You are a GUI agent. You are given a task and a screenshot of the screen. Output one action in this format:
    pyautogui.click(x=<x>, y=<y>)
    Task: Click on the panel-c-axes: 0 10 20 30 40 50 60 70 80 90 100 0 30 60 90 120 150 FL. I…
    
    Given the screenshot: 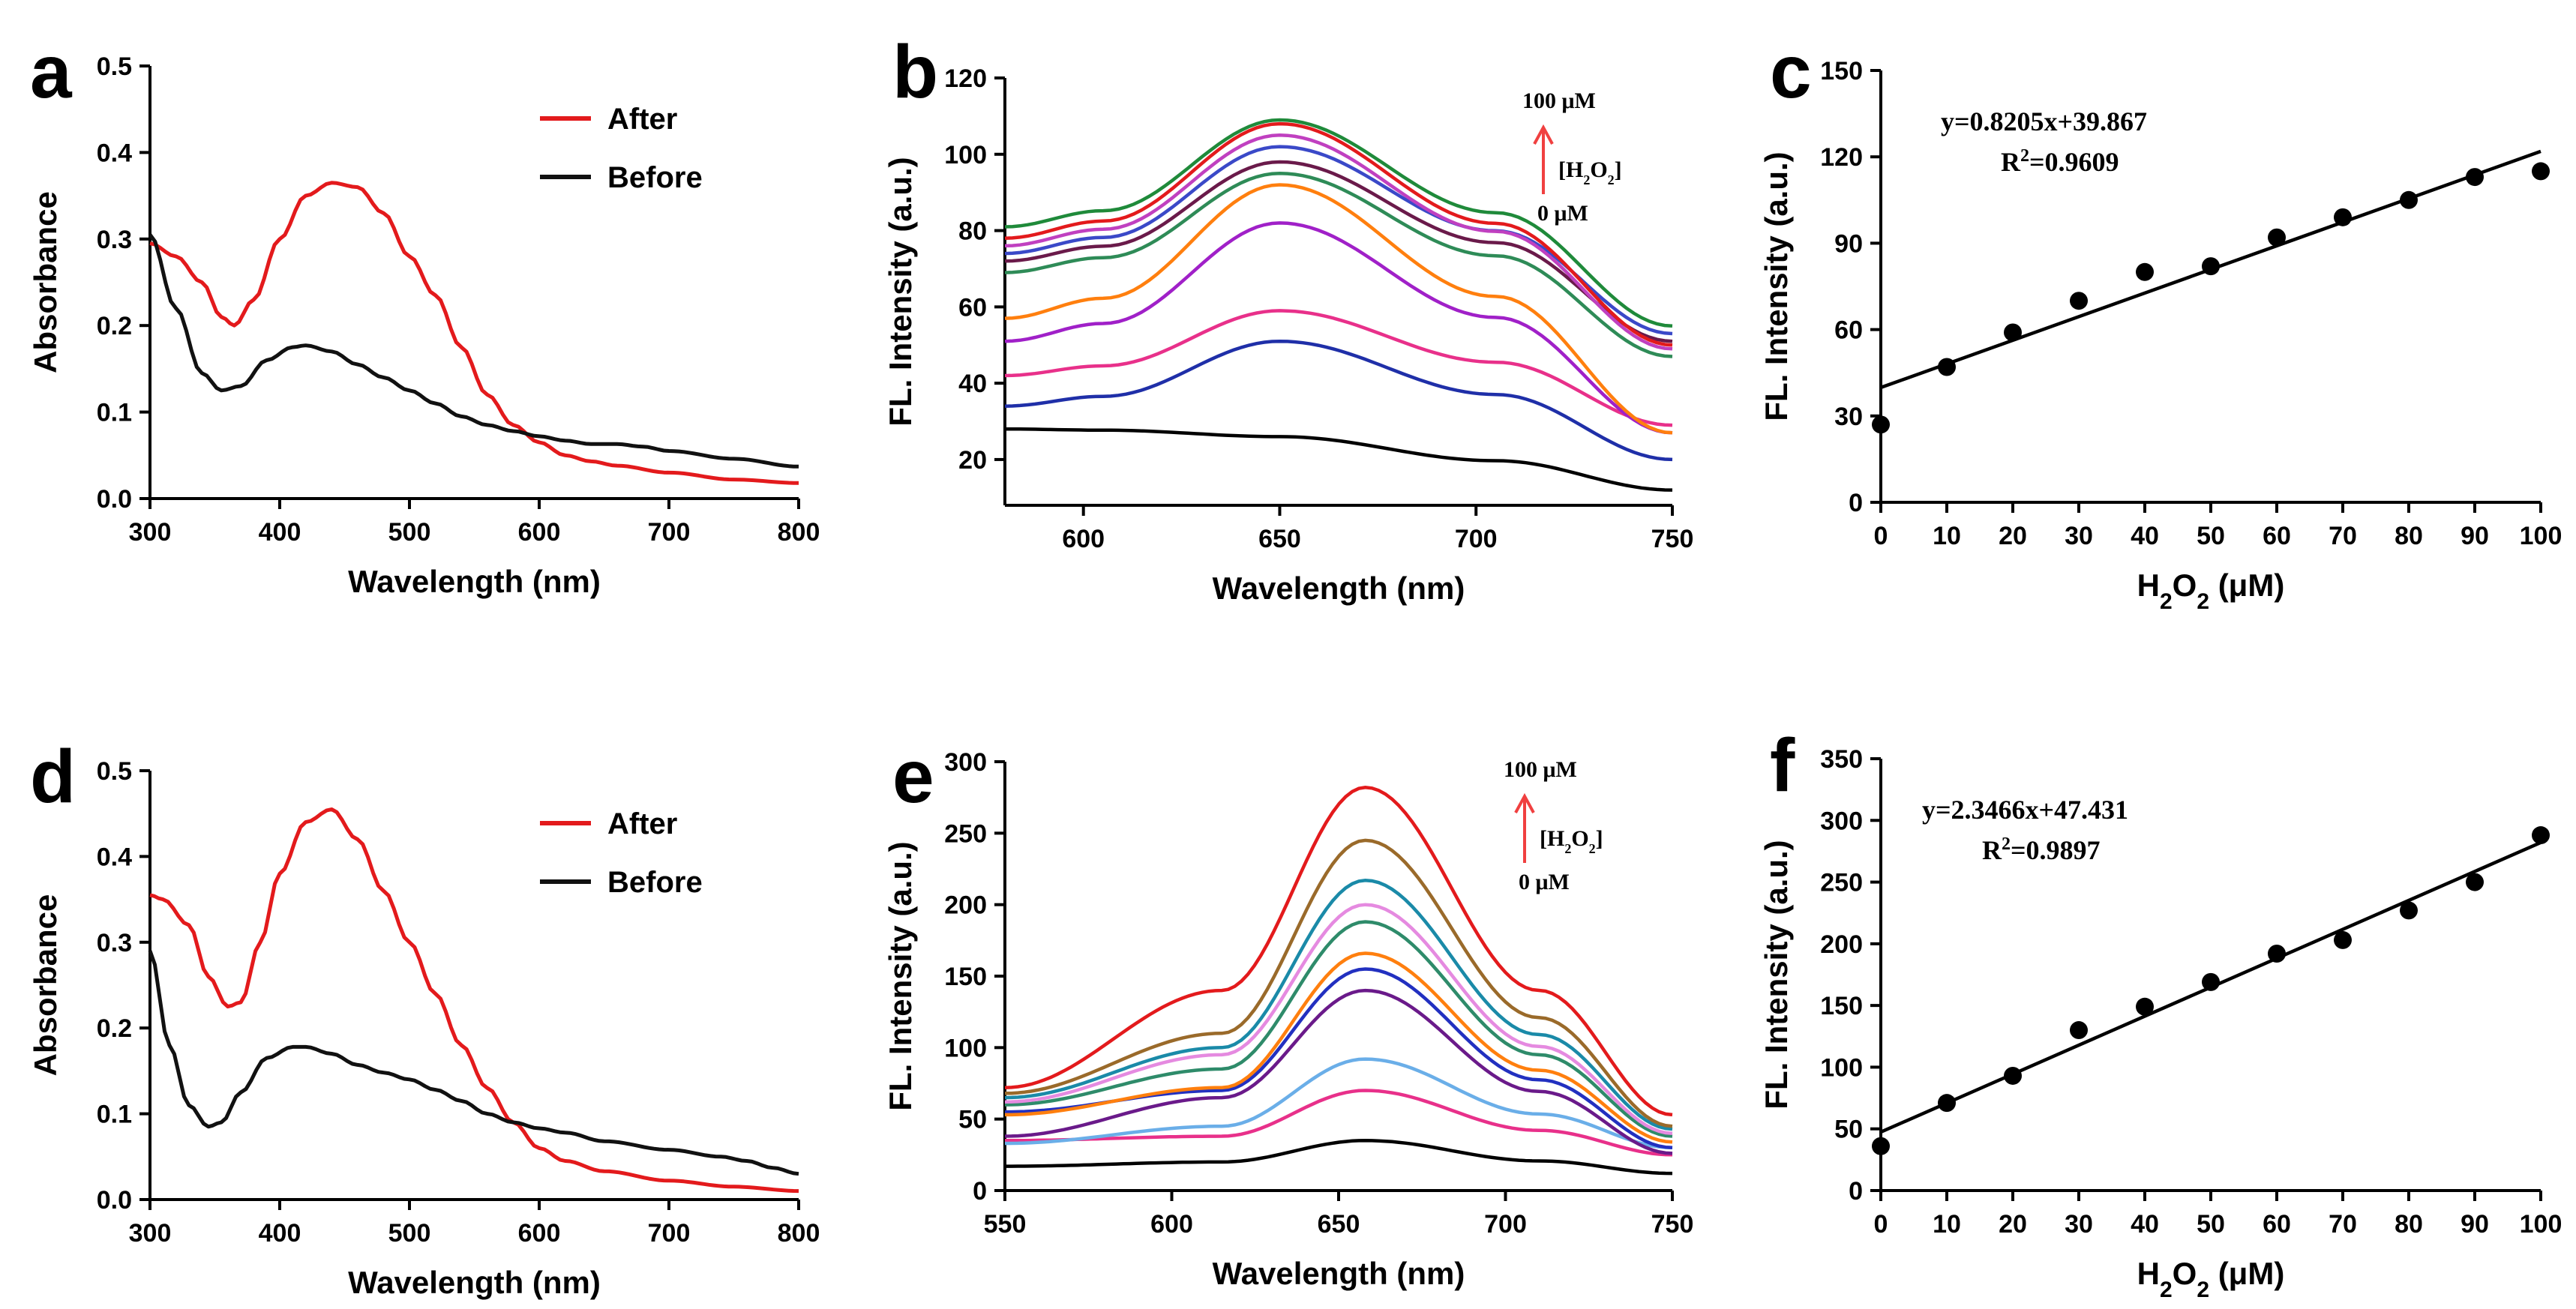 What is the action you would take?
    pyautogui.click(x=2161, y=335)
    